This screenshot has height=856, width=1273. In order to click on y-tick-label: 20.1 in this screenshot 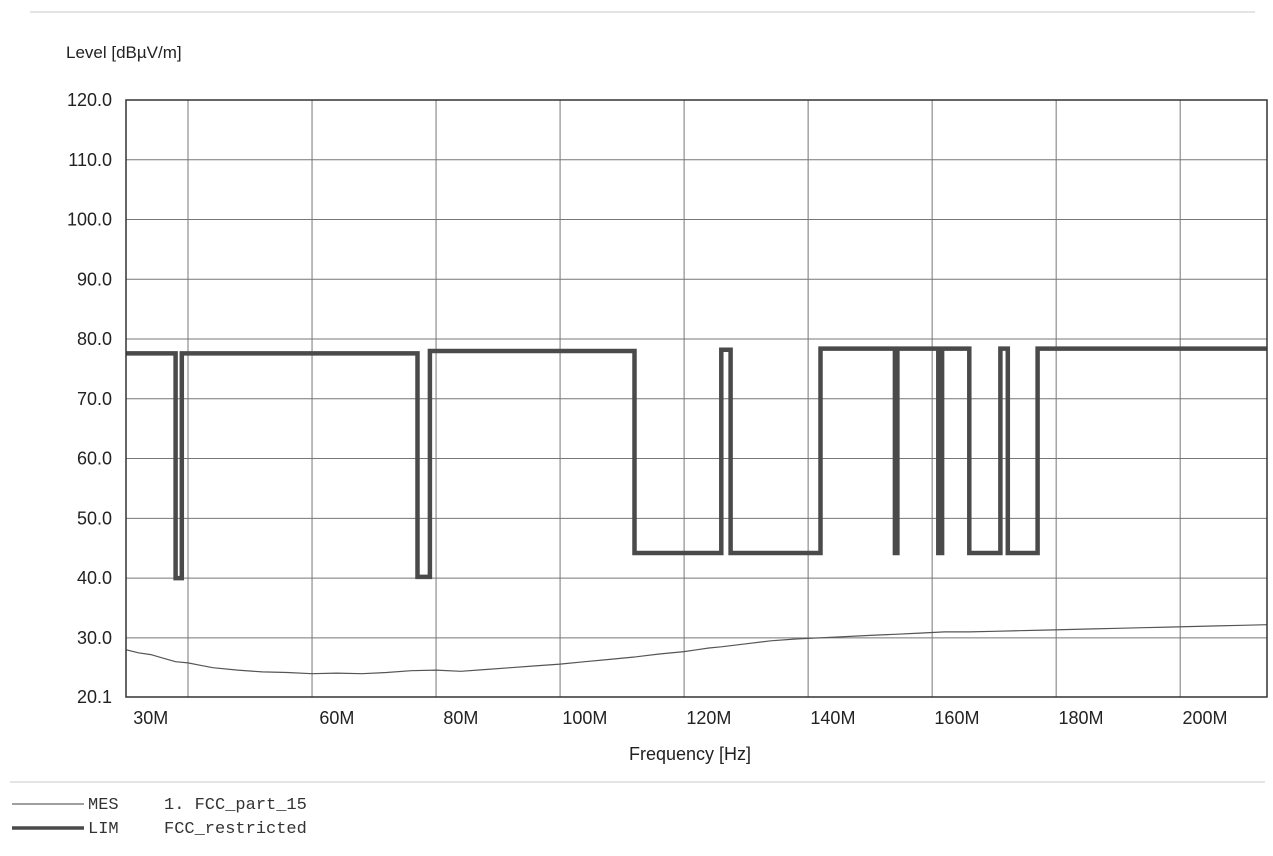, I will do `click(94, 697)`.